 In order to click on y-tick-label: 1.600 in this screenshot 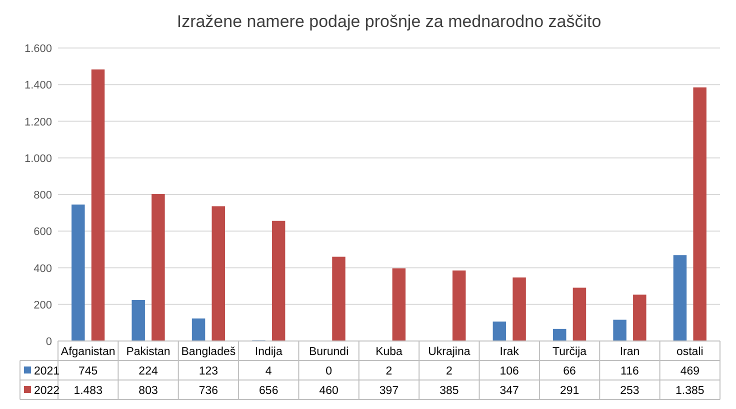, I will do `click(38, 49)`.